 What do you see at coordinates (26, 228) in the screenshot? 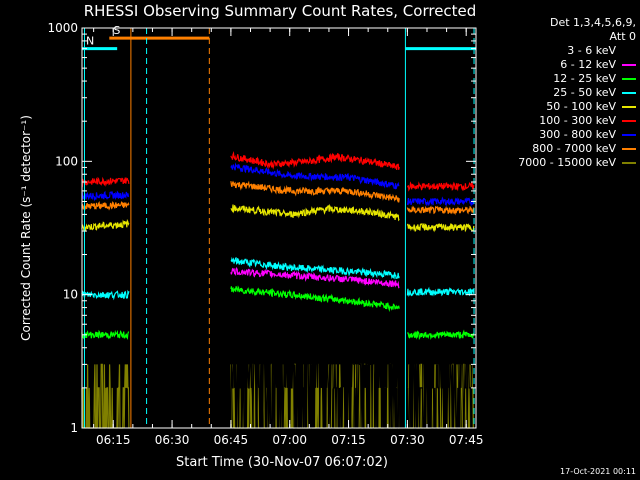
I see `y-axis-label: Corrected Count Rate (s⁻¹ detector⁻¹)` at bounding box center [26, 228].